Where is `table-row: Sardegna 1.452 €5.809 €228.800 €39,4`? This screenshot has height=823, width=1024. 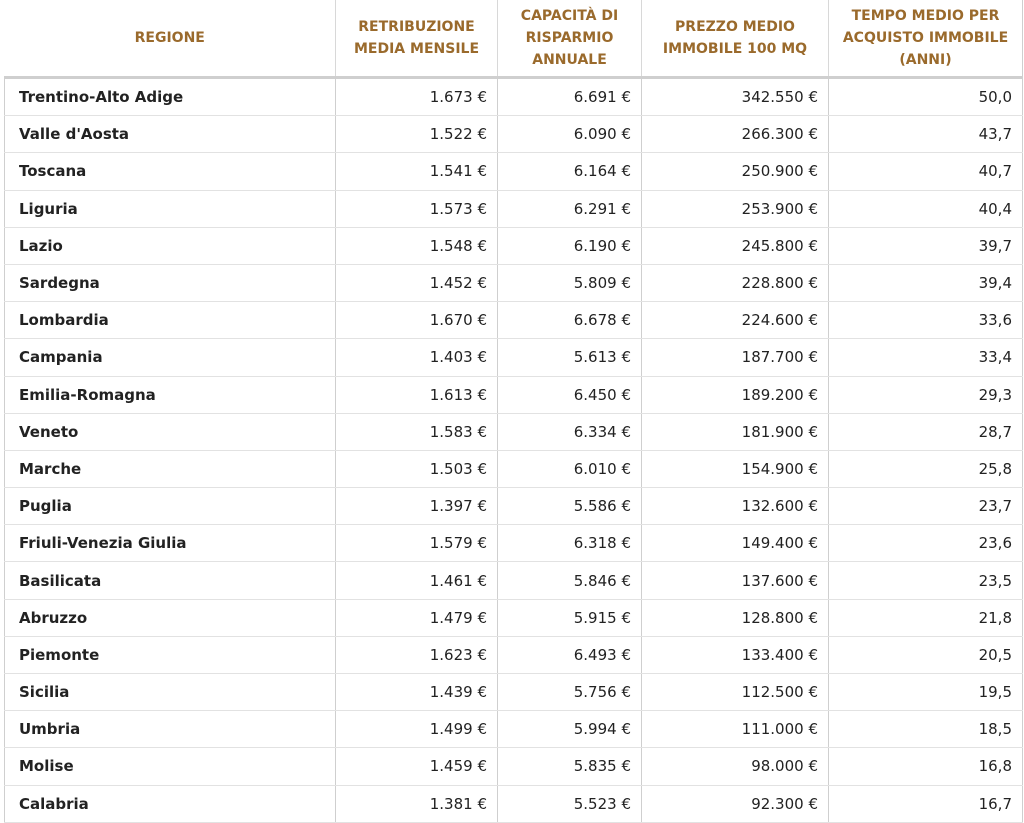
table-row: Sardegna 1.452 €5.809 €228.800 €39,4 is located at coordinates (513, 283).